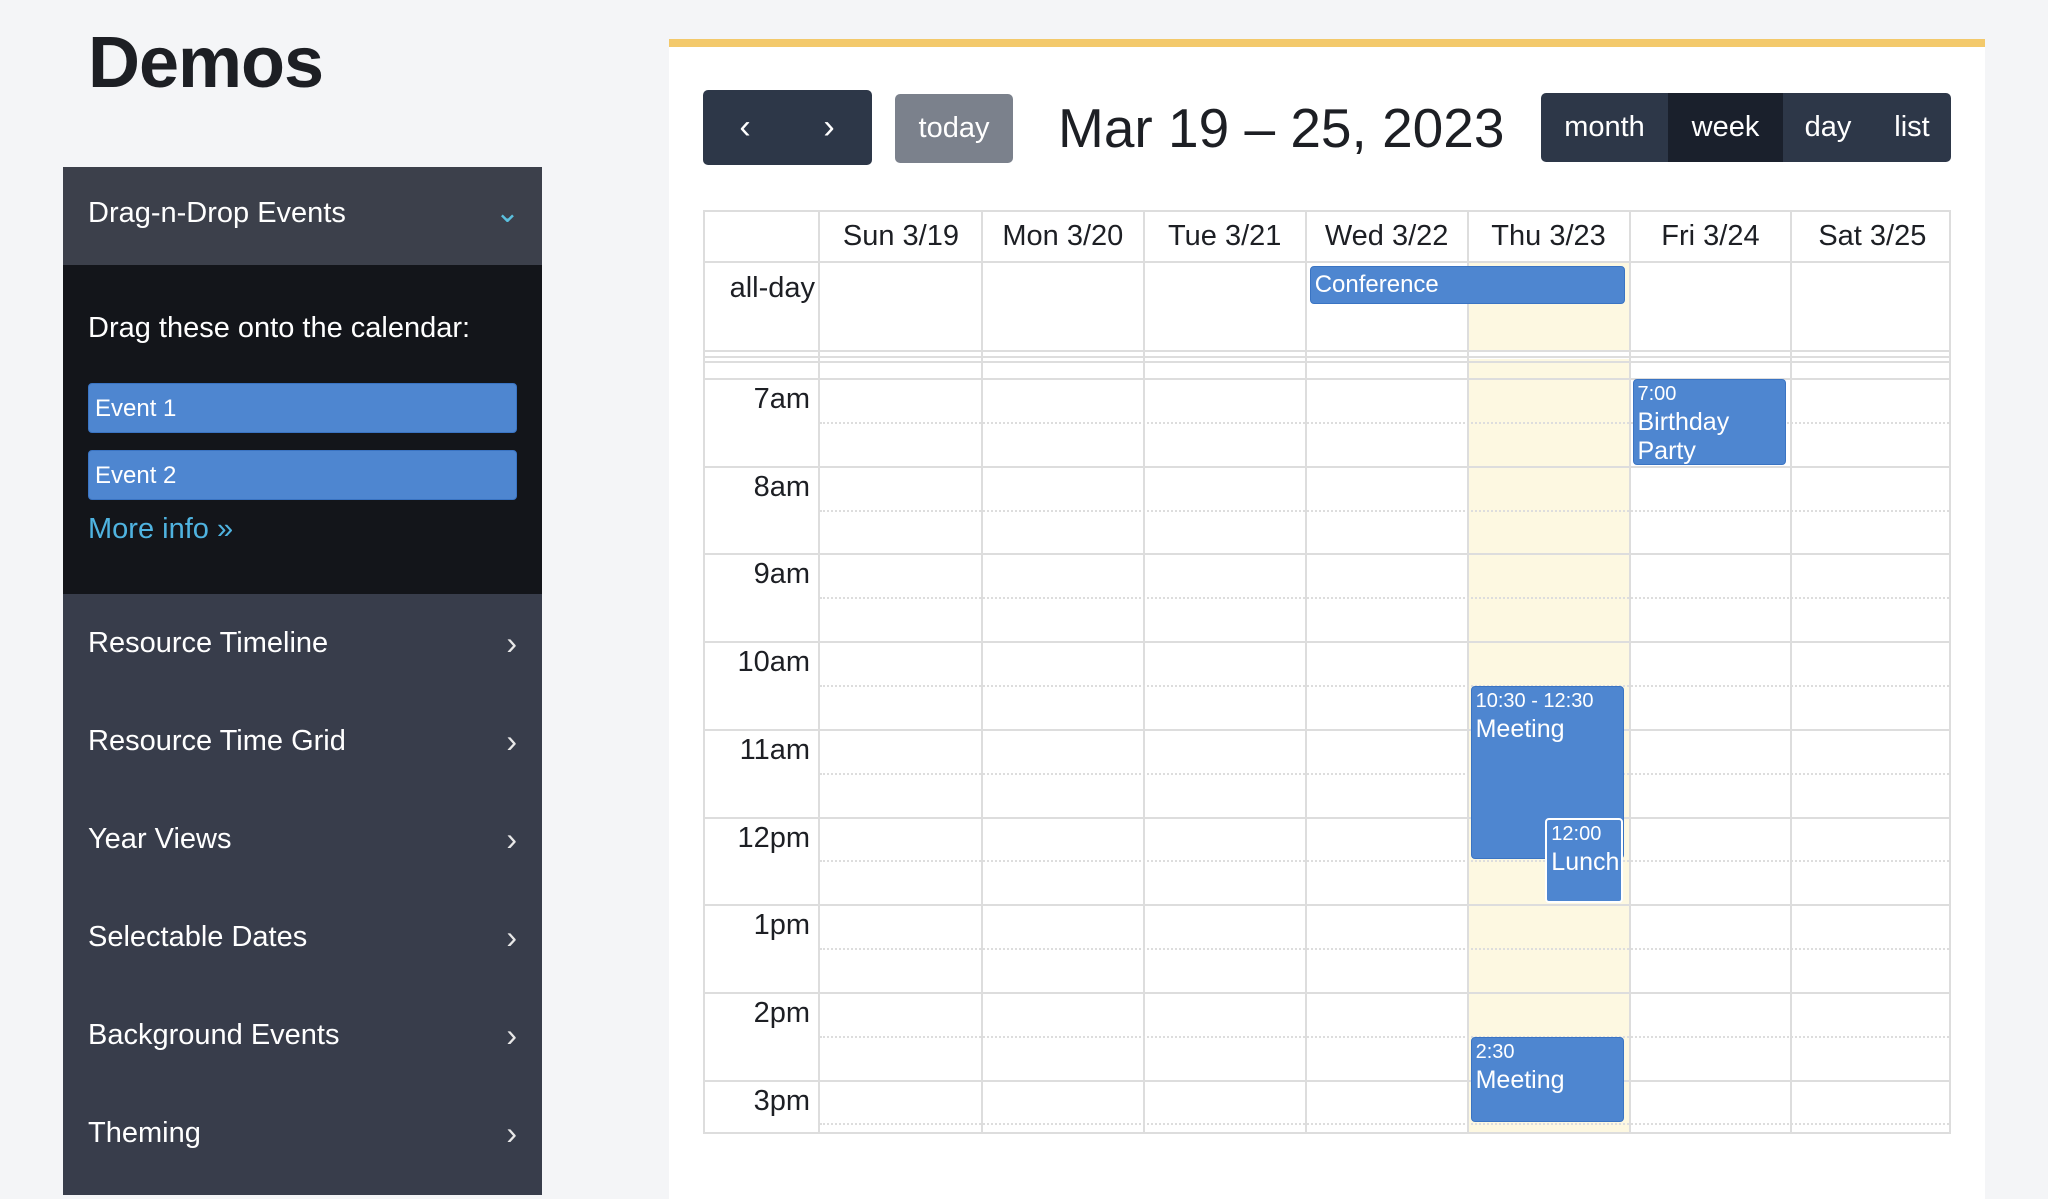 The height and width of the screenshot is (1199, 2048). I want to click on event-time: 10:30 - 12:30, so click(1534, 700).